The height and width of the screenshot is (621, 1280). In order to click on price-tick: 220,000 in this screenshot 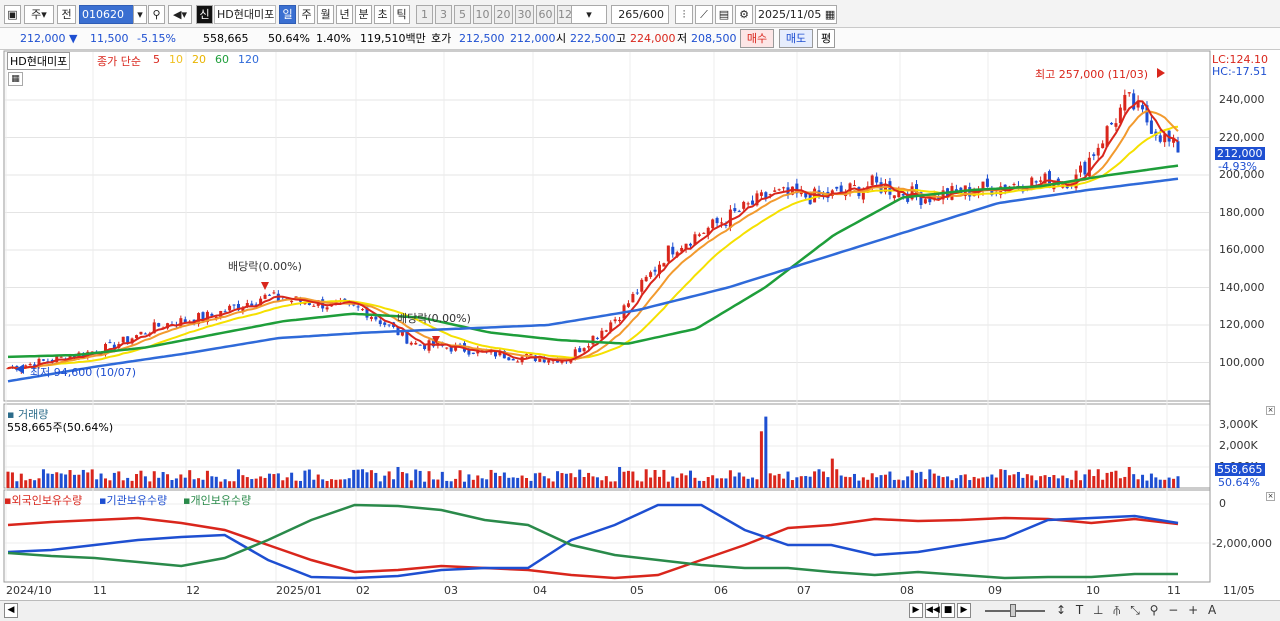, I will do `click(1242, 137)`.